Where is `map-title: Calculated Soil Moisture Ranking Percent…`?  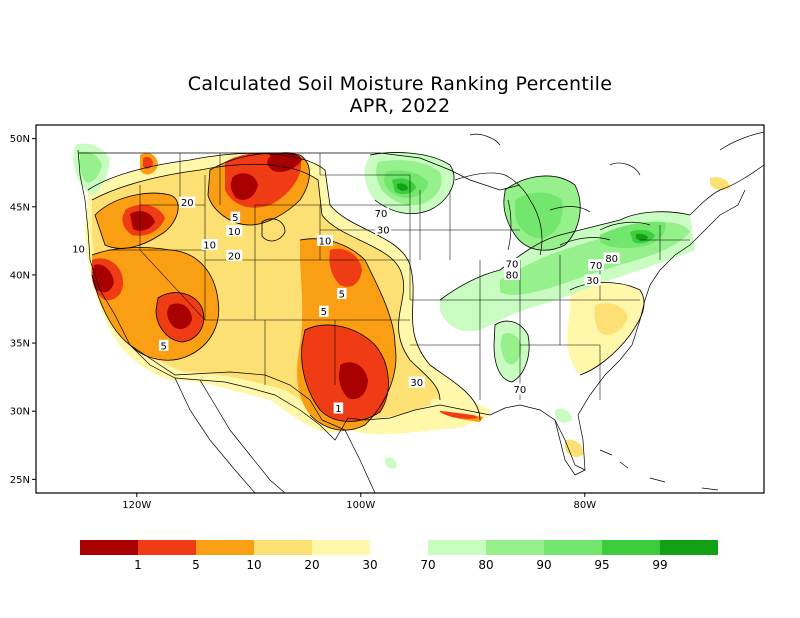
map-title: Calculated Soil Moisture Ranking Percent… is located at coordinates (400, 84).